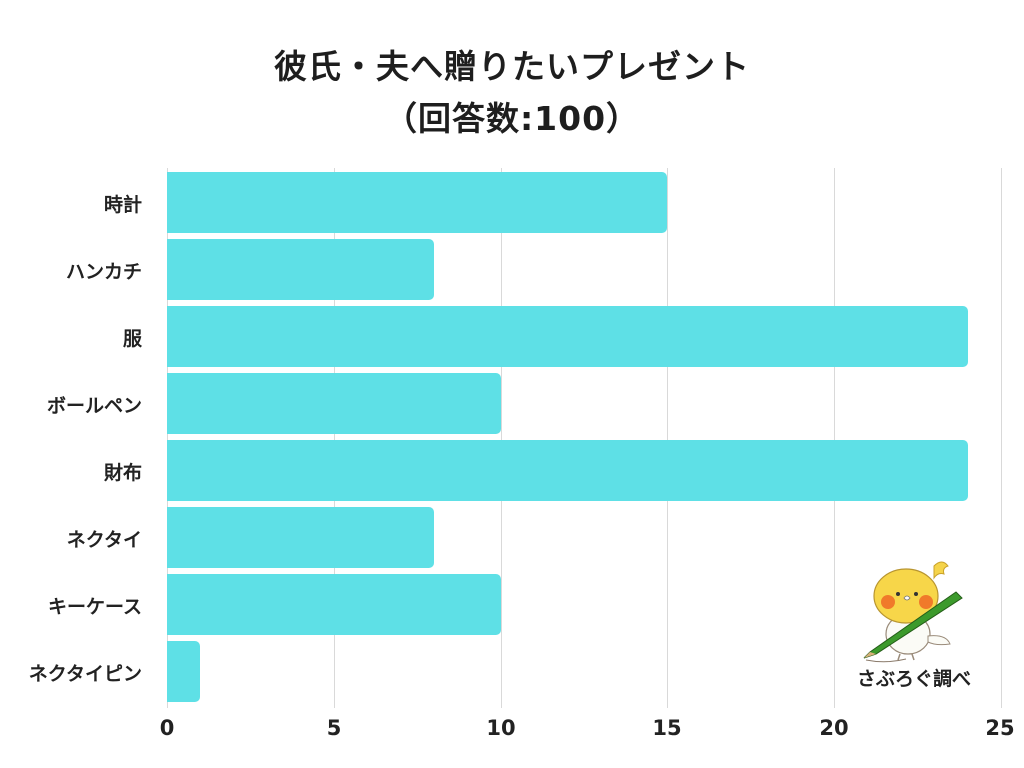 Image resolution: width=1024 pixels, height=768 pixels. What do you see at coordinates (834, 728) in the screenshot?
I see `x-tick: 20` at bounding box center [834, 728].